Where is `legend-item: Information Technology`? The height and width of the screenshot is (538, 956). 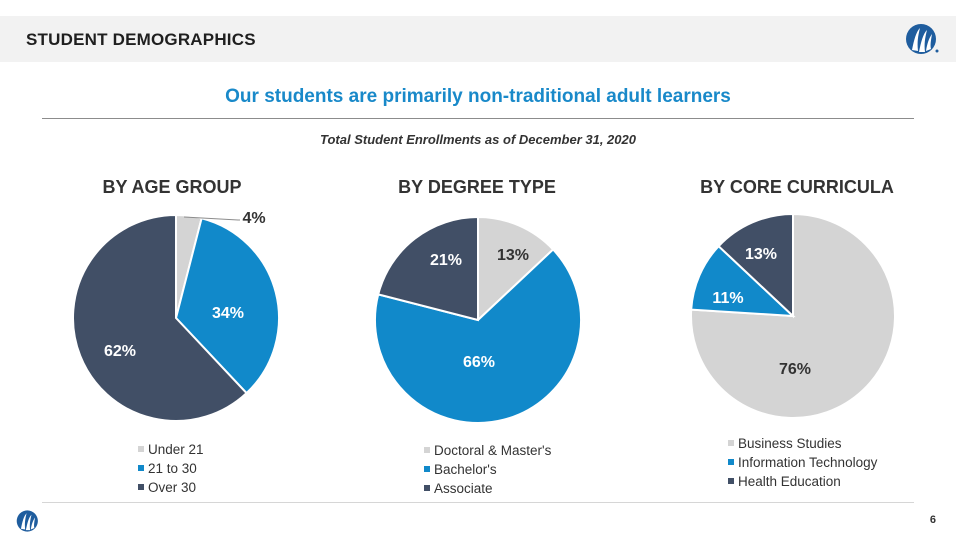
legend-item: Information Technology is located at coordinates (802, 462).